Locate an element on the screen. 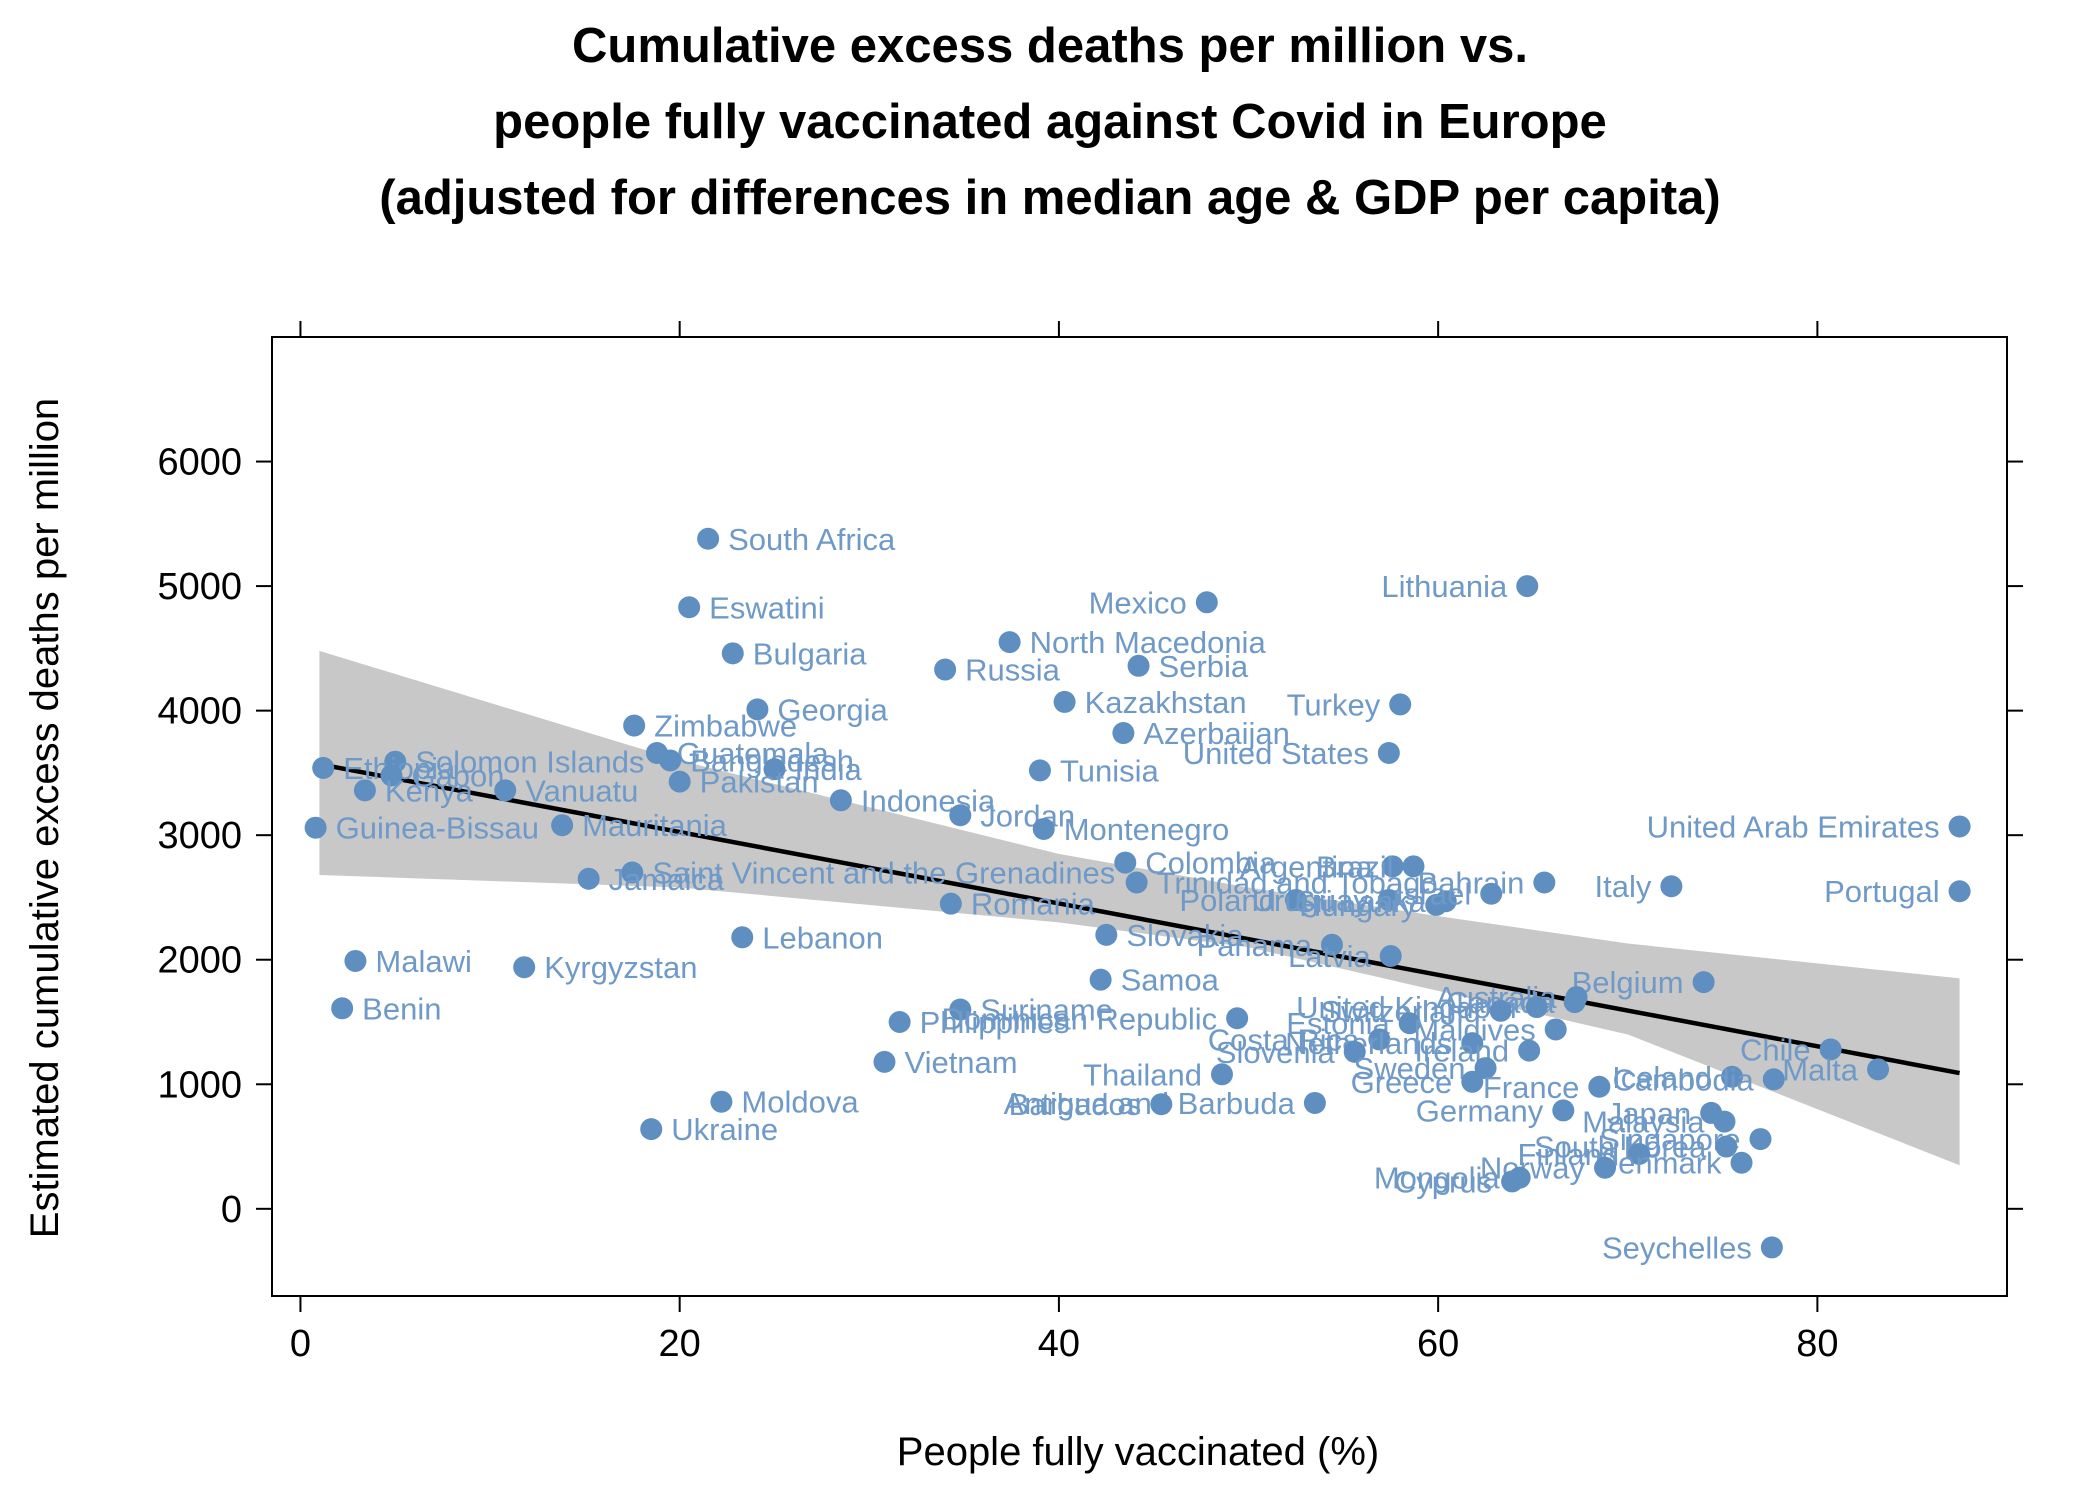 The image size is (2100, 1500). point-label: Kenya is located at coordinates (429, 790).